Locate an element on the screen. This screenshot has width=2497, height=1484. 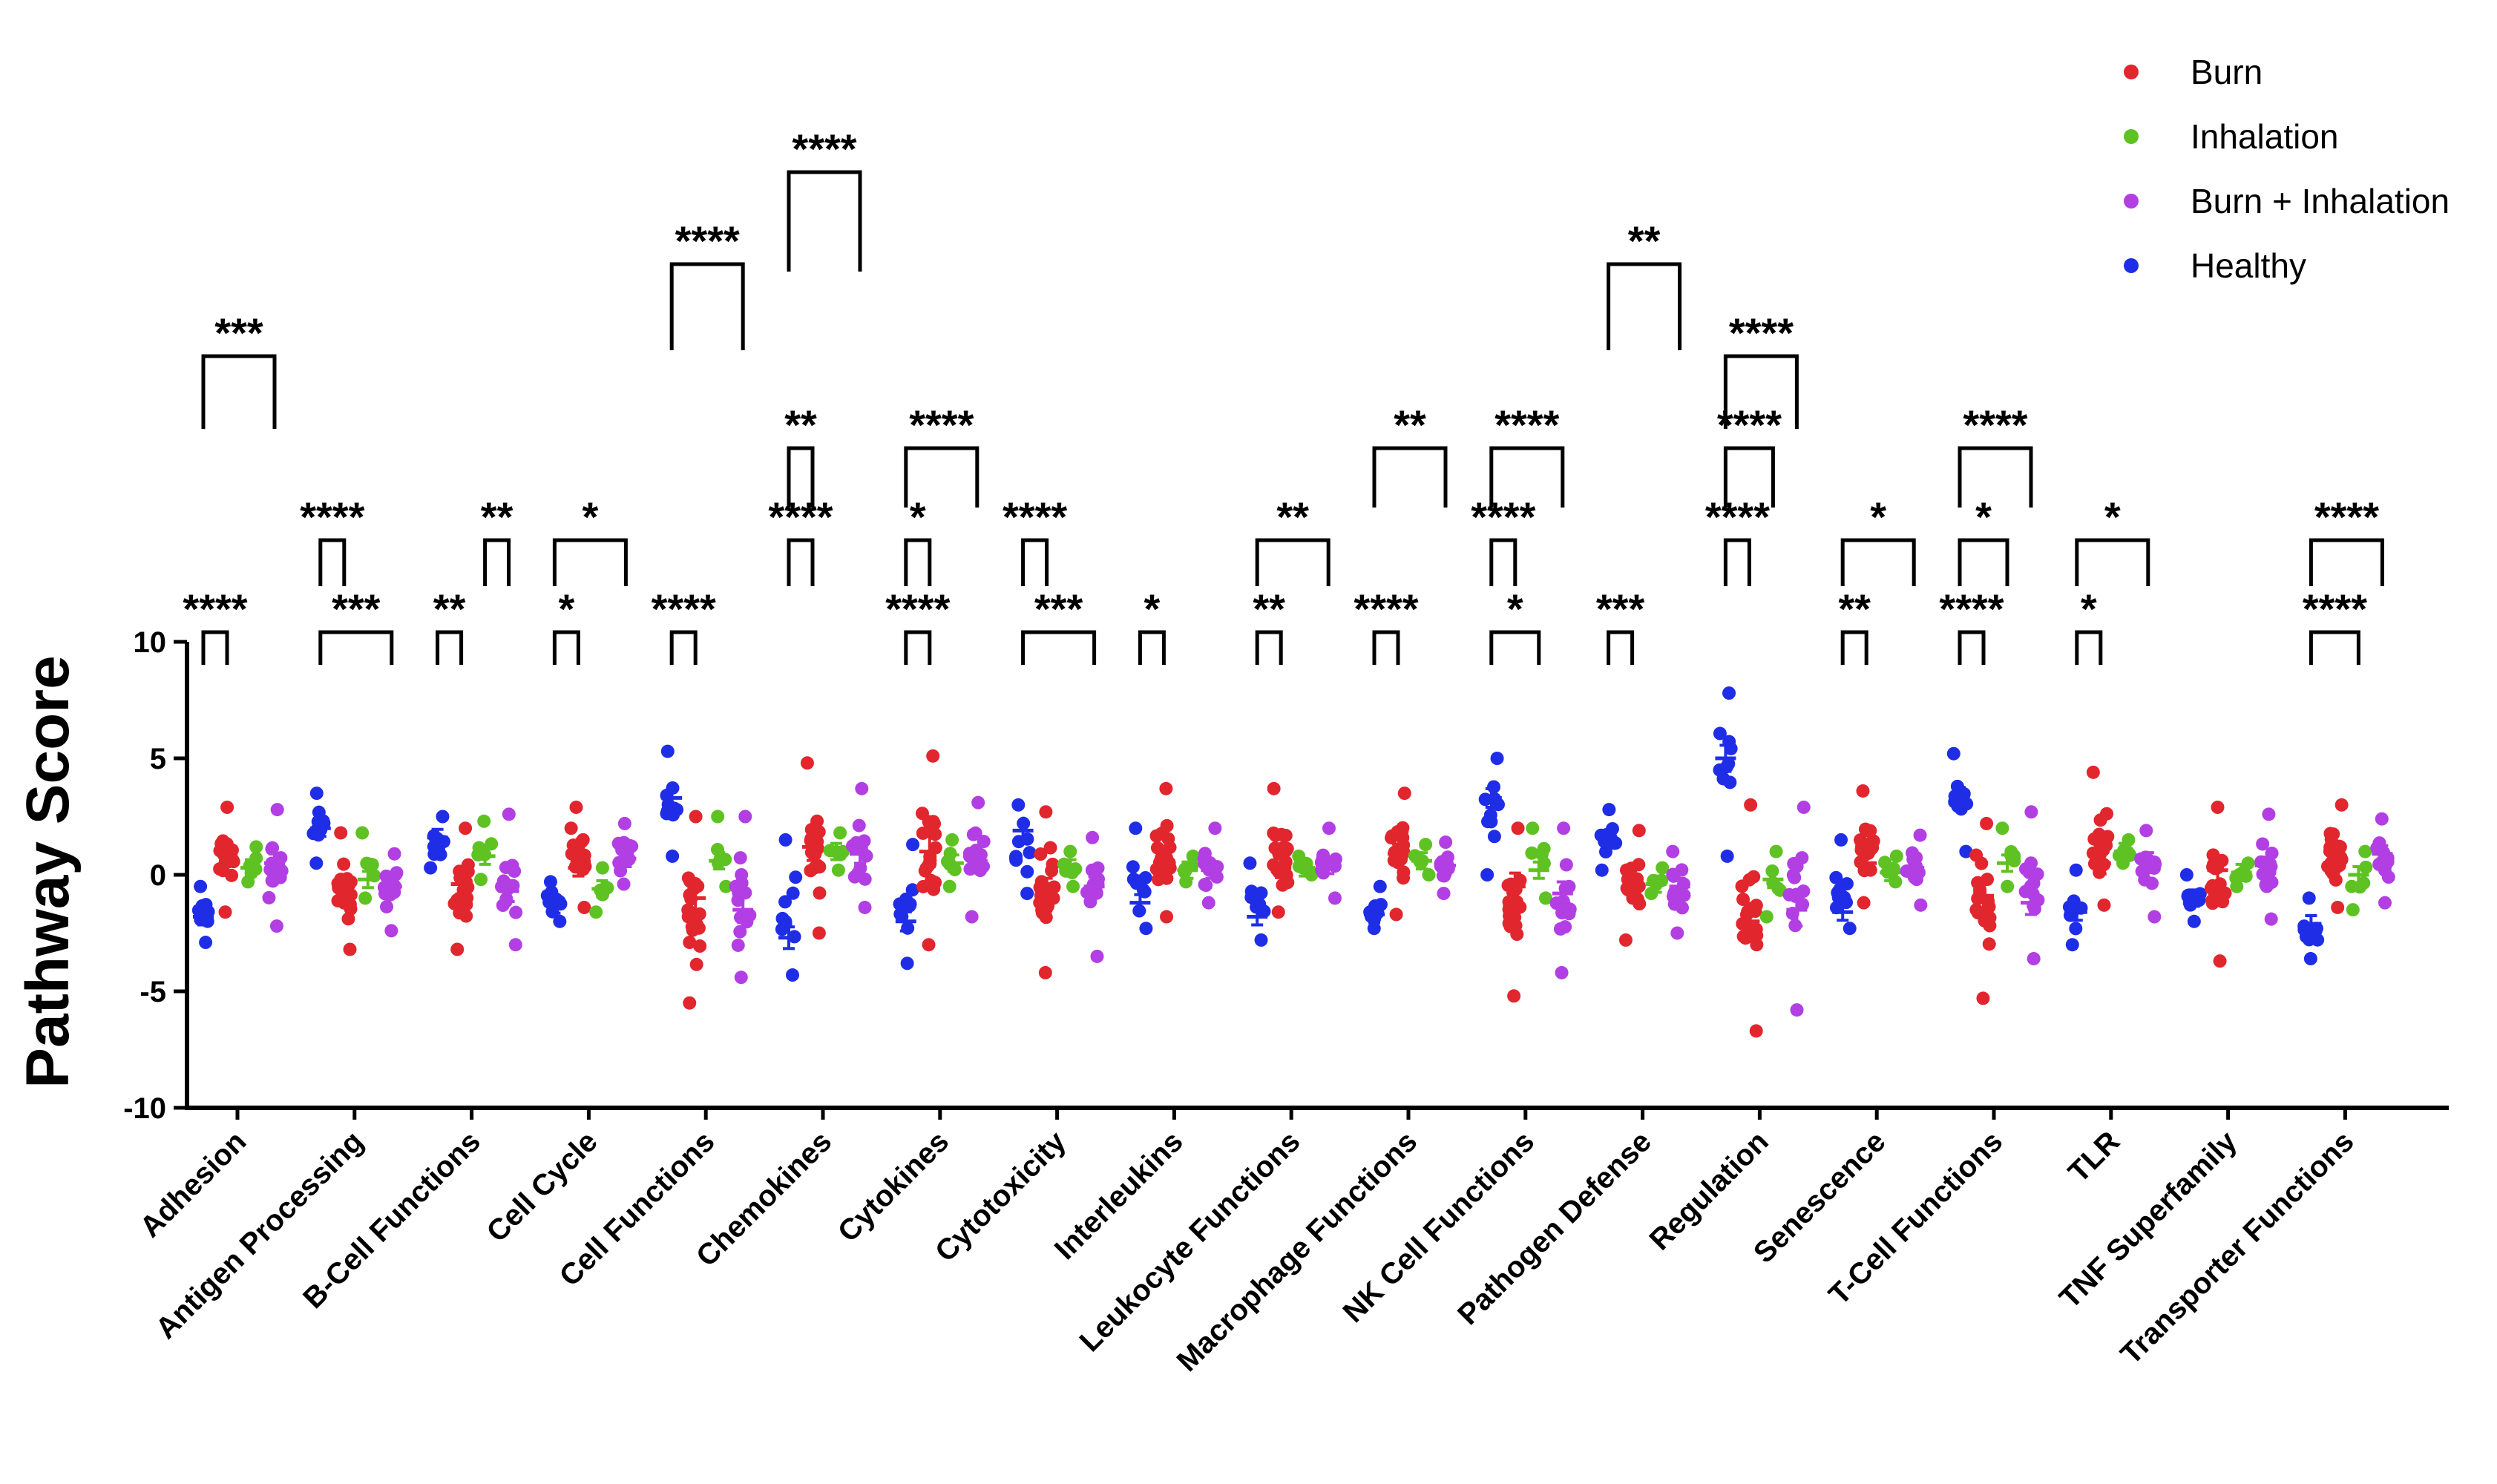
x-tick-label: Antigen Processing is located at coordinates (259, 1235).